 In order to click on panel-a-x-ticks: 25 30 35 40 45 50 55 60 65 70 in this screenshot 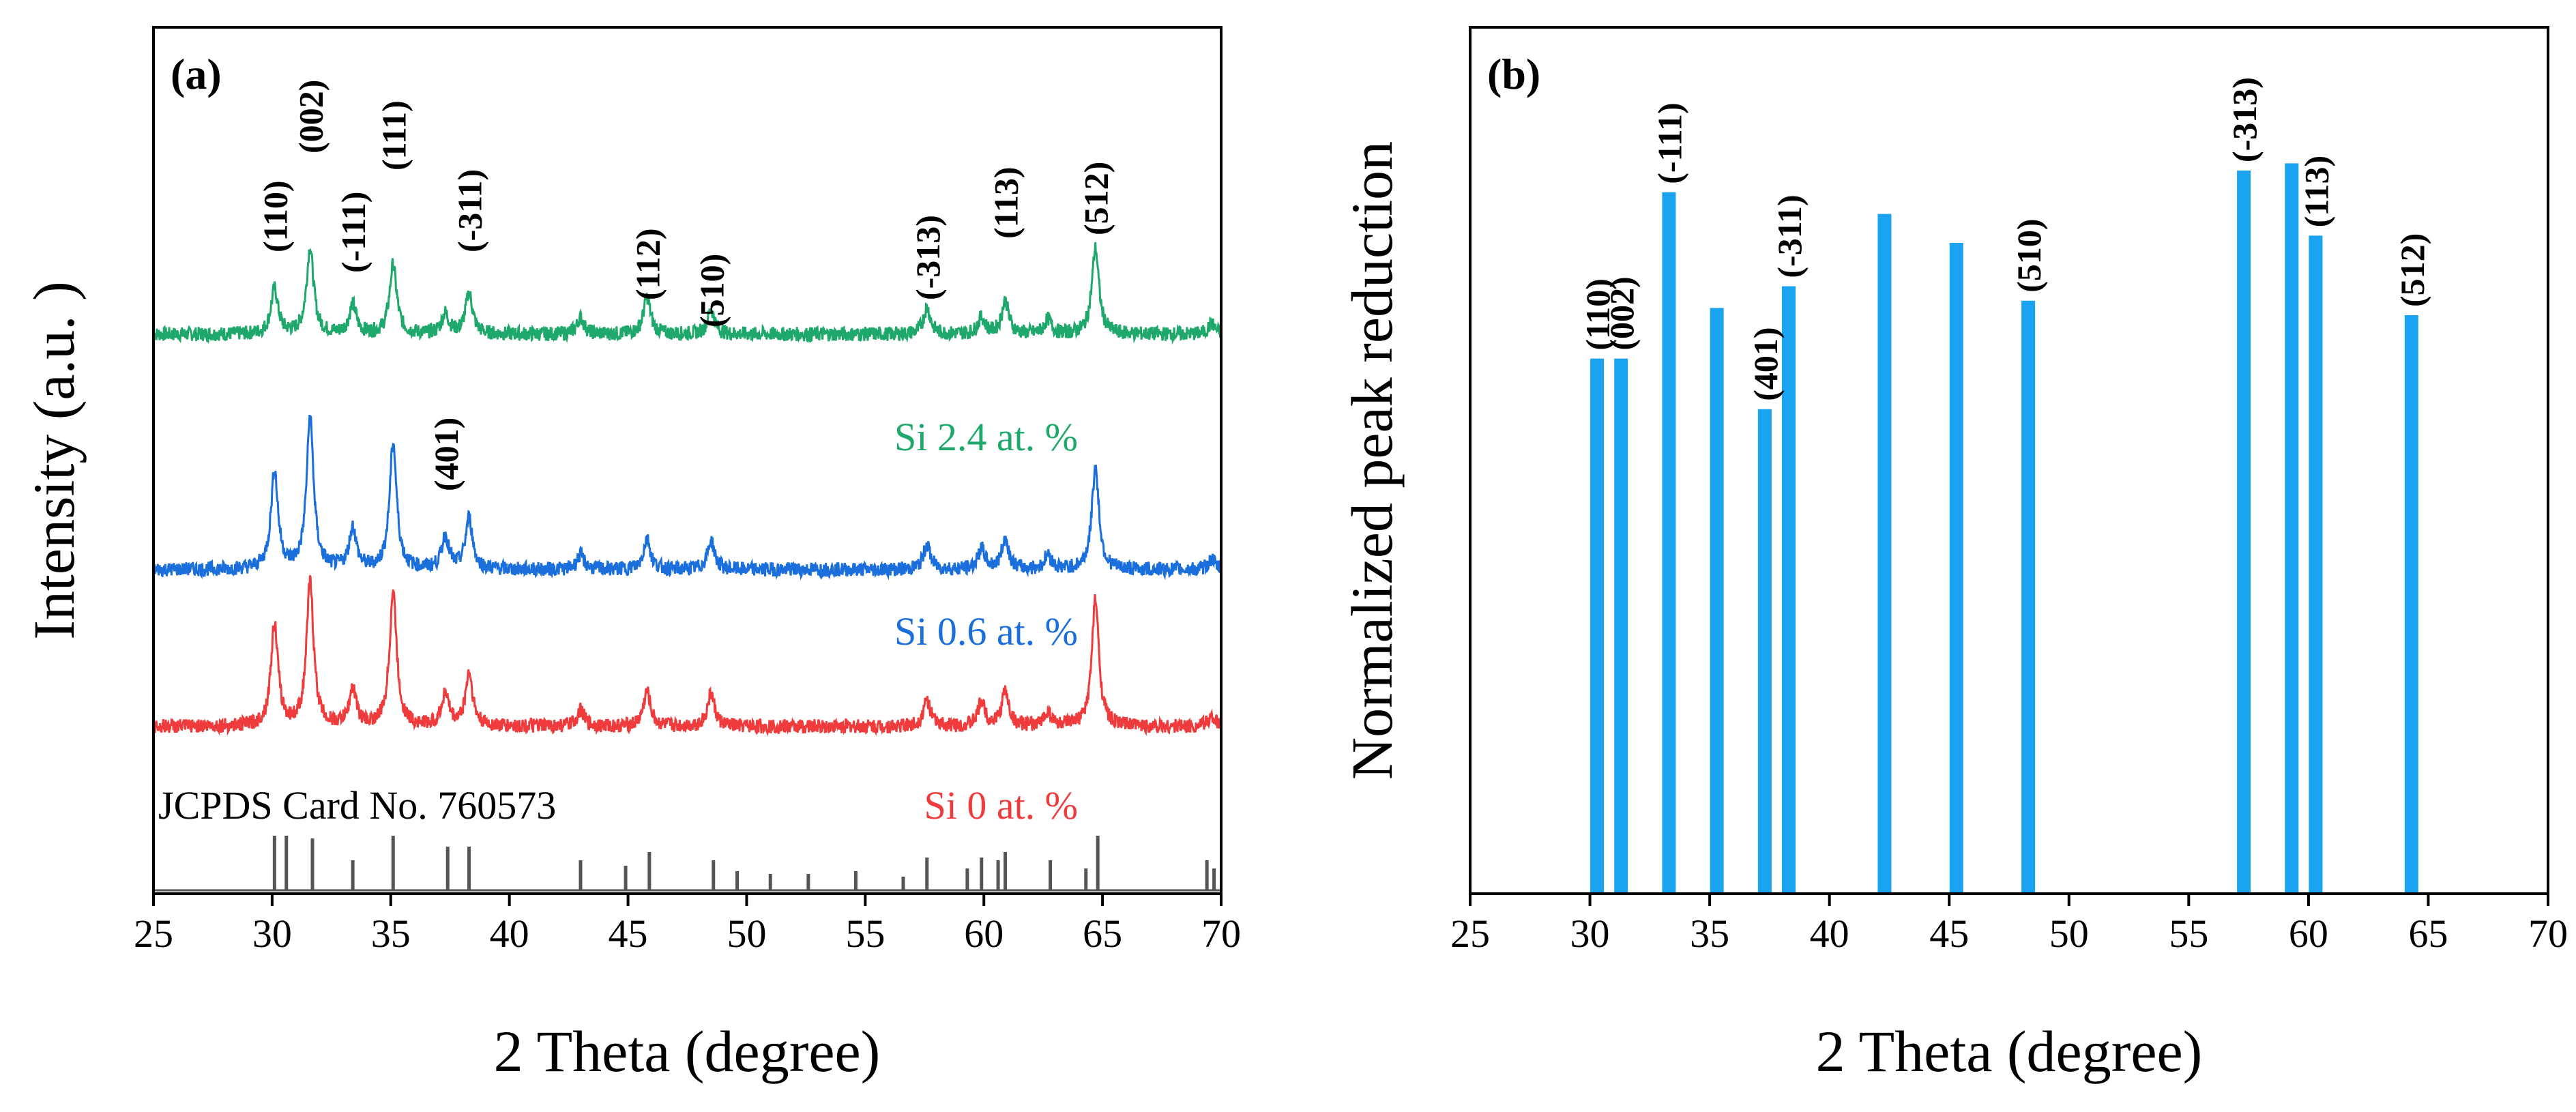, I will do `click(687, 925)`.